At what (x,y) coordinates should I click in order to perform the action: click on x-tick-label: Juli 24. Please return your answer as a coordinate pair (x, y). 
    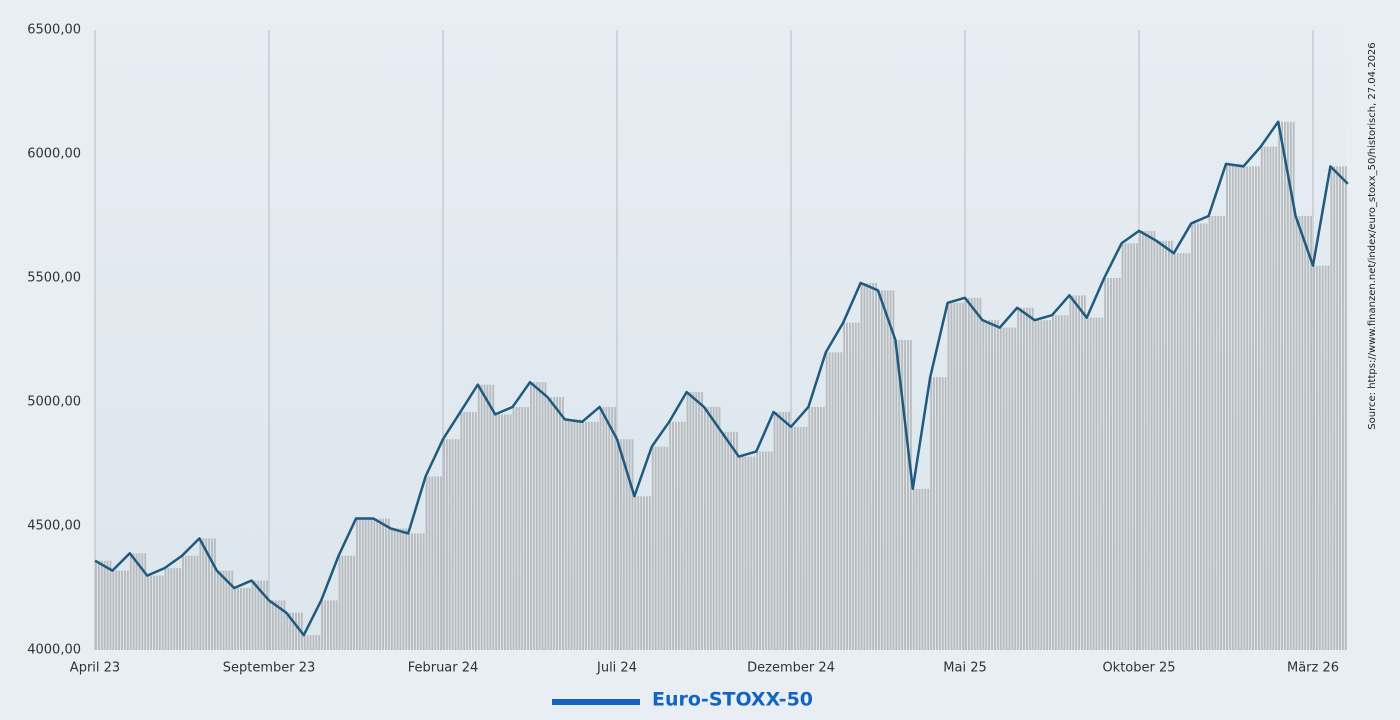
    Looking at the image, I should click on (616, 668).